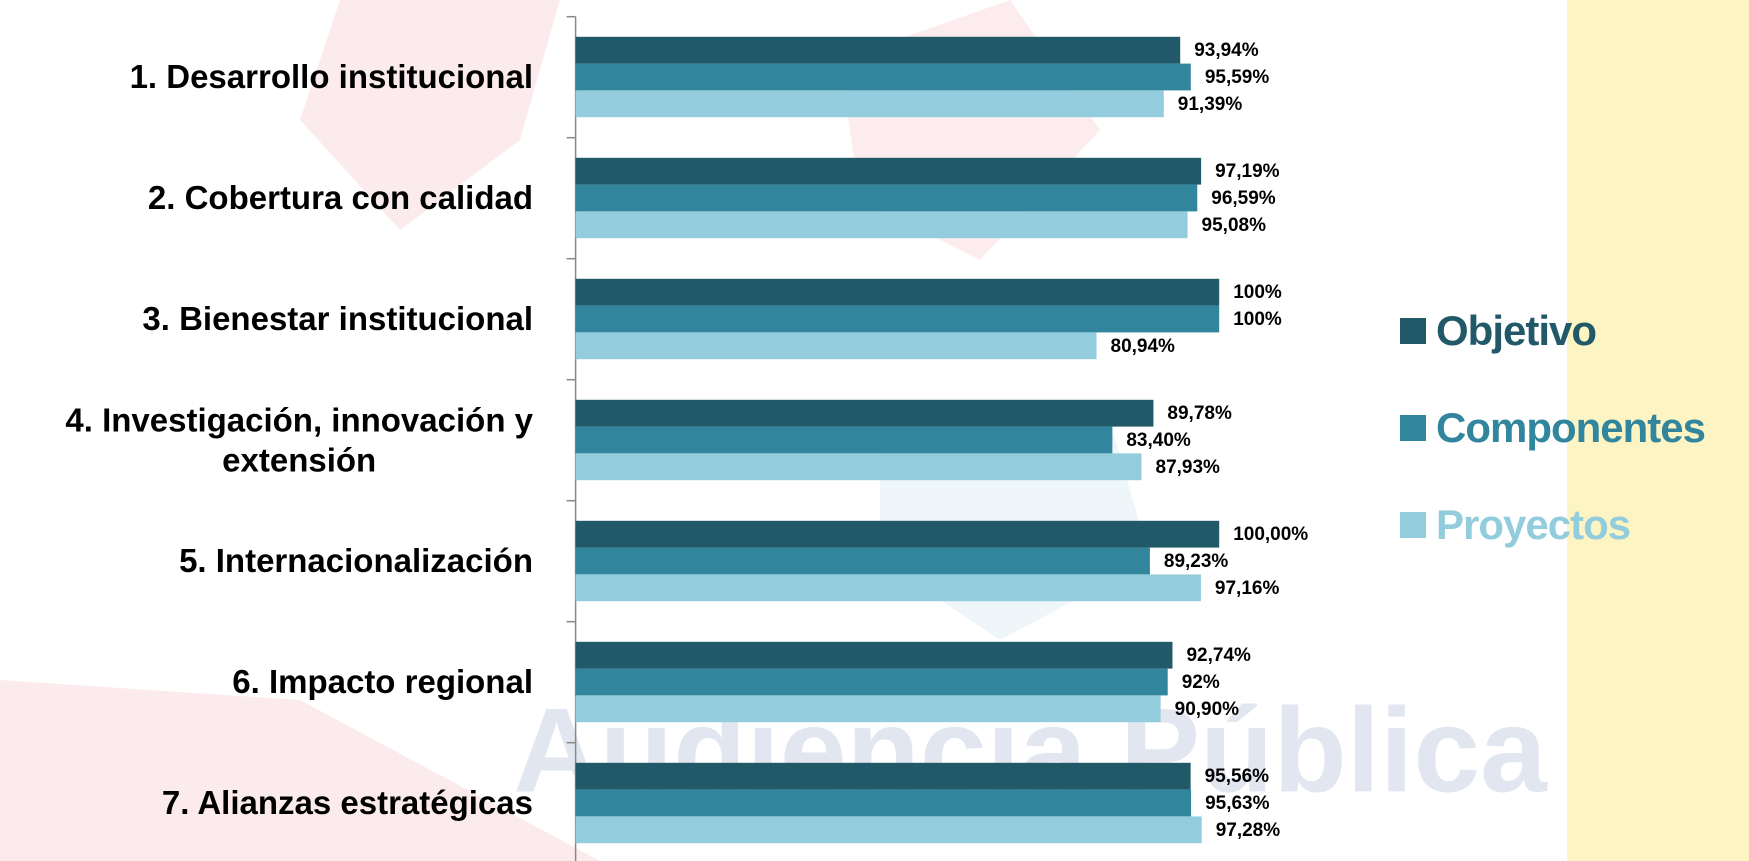 Image resolution: width=1749 pixels, height=861 pixels. I want to click on value-label: 91,39%, so click(1210, 104).